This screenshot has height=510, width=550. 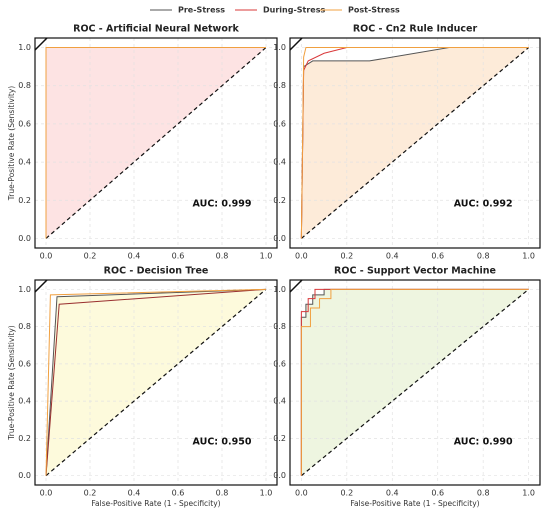 I want to click on auc-annotation: AUC: 0.990, so click(x=483, y=442).